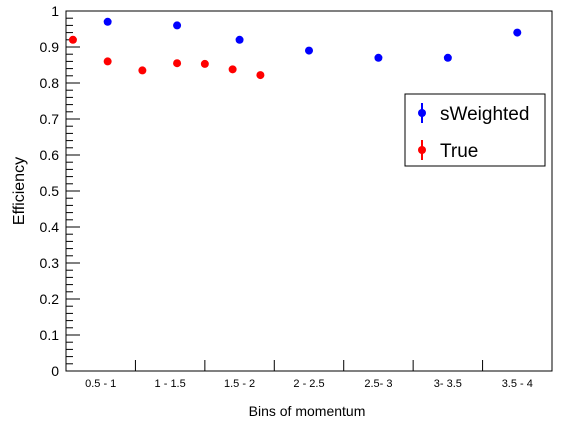 The width and height of the screenshot is (563, 425). I want to click on y-tick-label: 0.4, so click(50, 227).